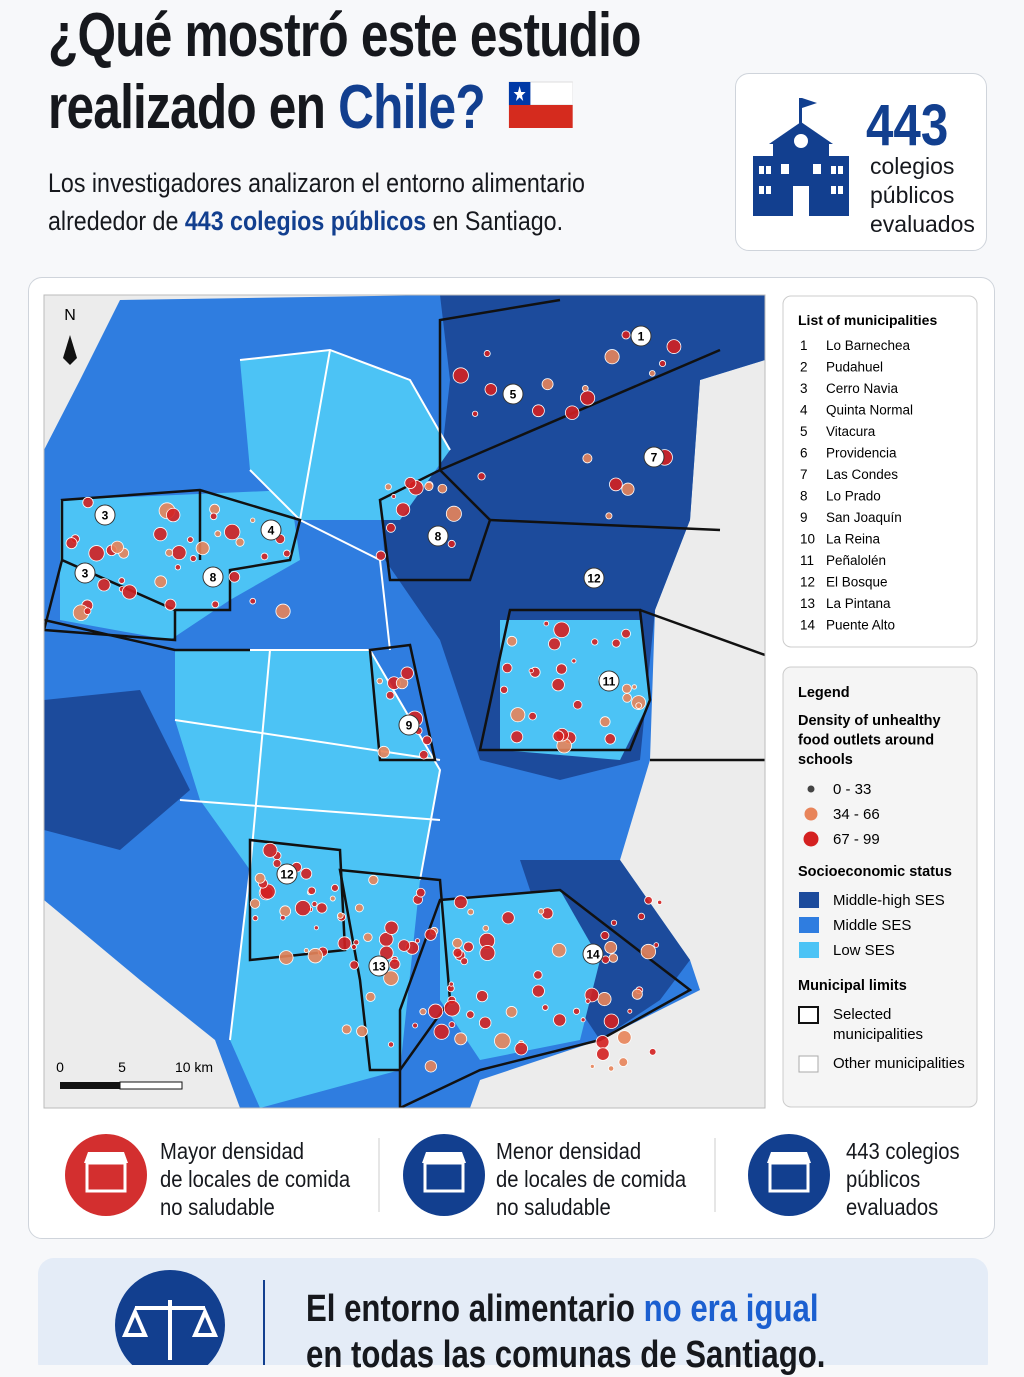  What do you see at coordinates (903, 1179) in the screenshot?
I see `footer-text: 443 colegios públicos evaluados` at bounding box center [903, 1179].